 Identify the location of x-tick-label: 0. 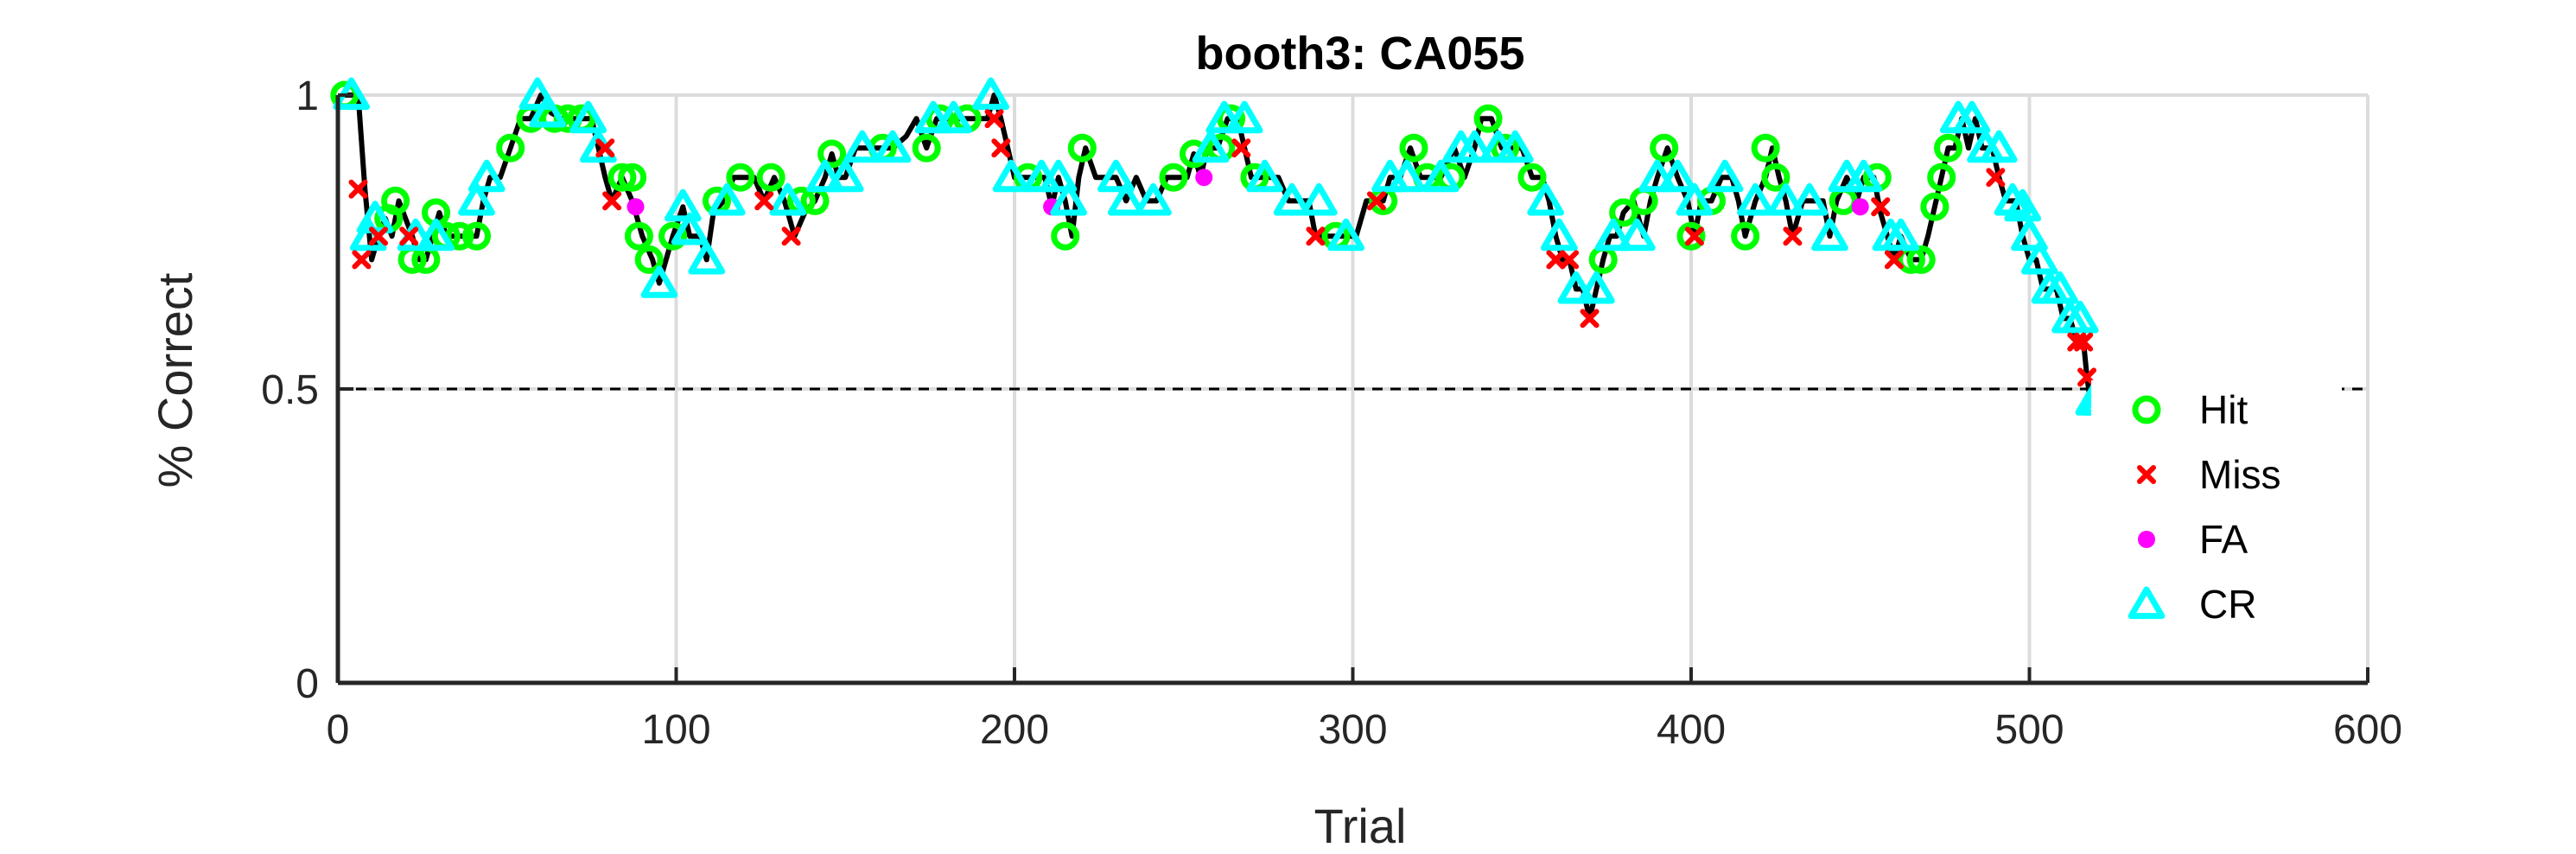
(338, 730).